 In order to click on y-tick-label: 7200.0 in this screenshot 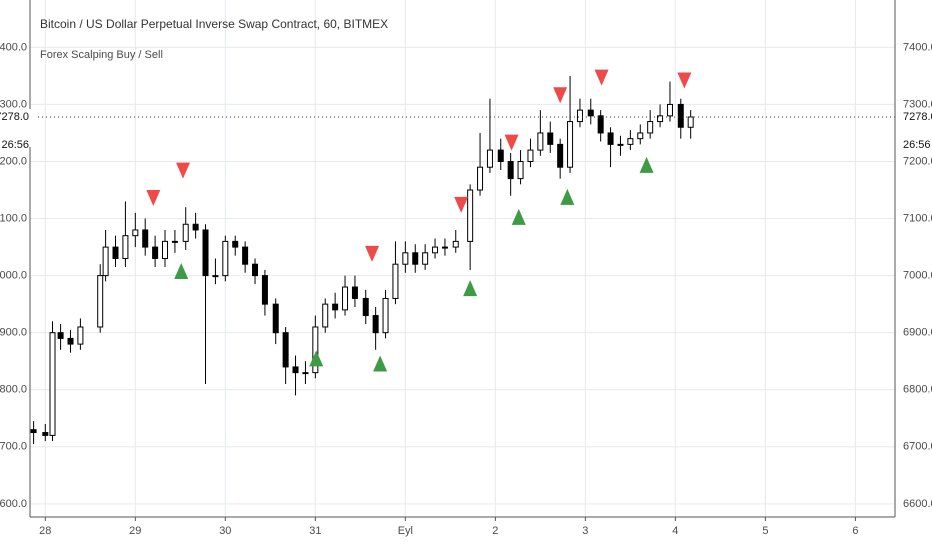, I will do `click(13, 161)`.